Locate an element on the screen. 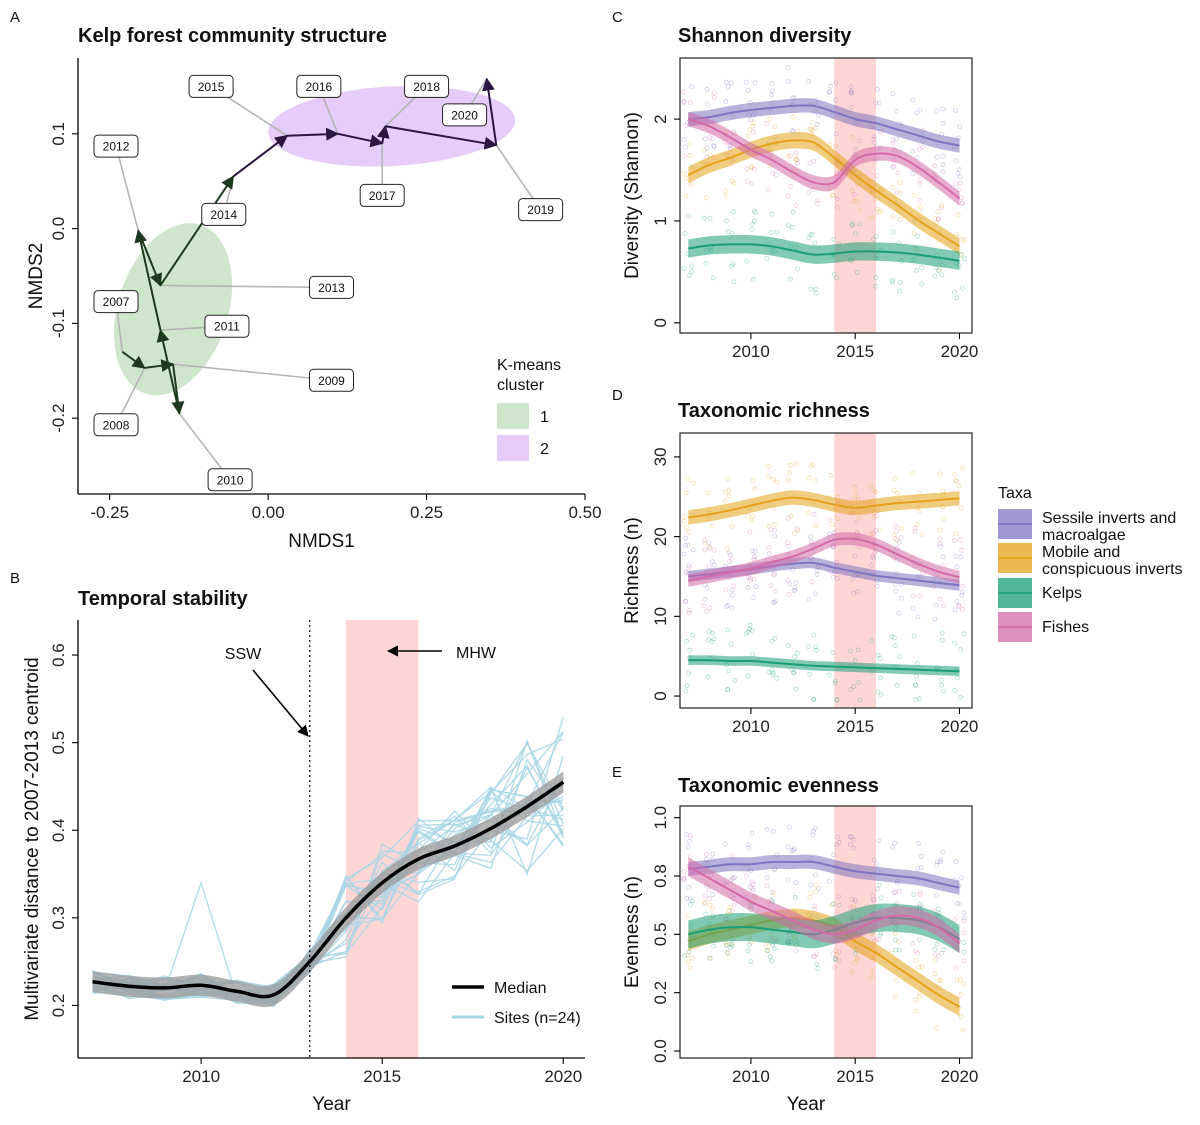  median-ribbon is located at coordinates (328, 889).